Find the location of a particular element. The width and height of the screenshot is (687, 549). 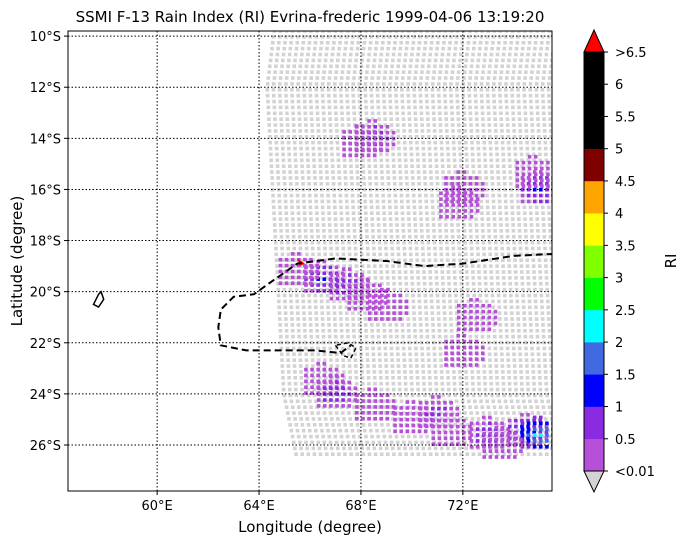

colorbar-segment is located at coordinates (594, 326).